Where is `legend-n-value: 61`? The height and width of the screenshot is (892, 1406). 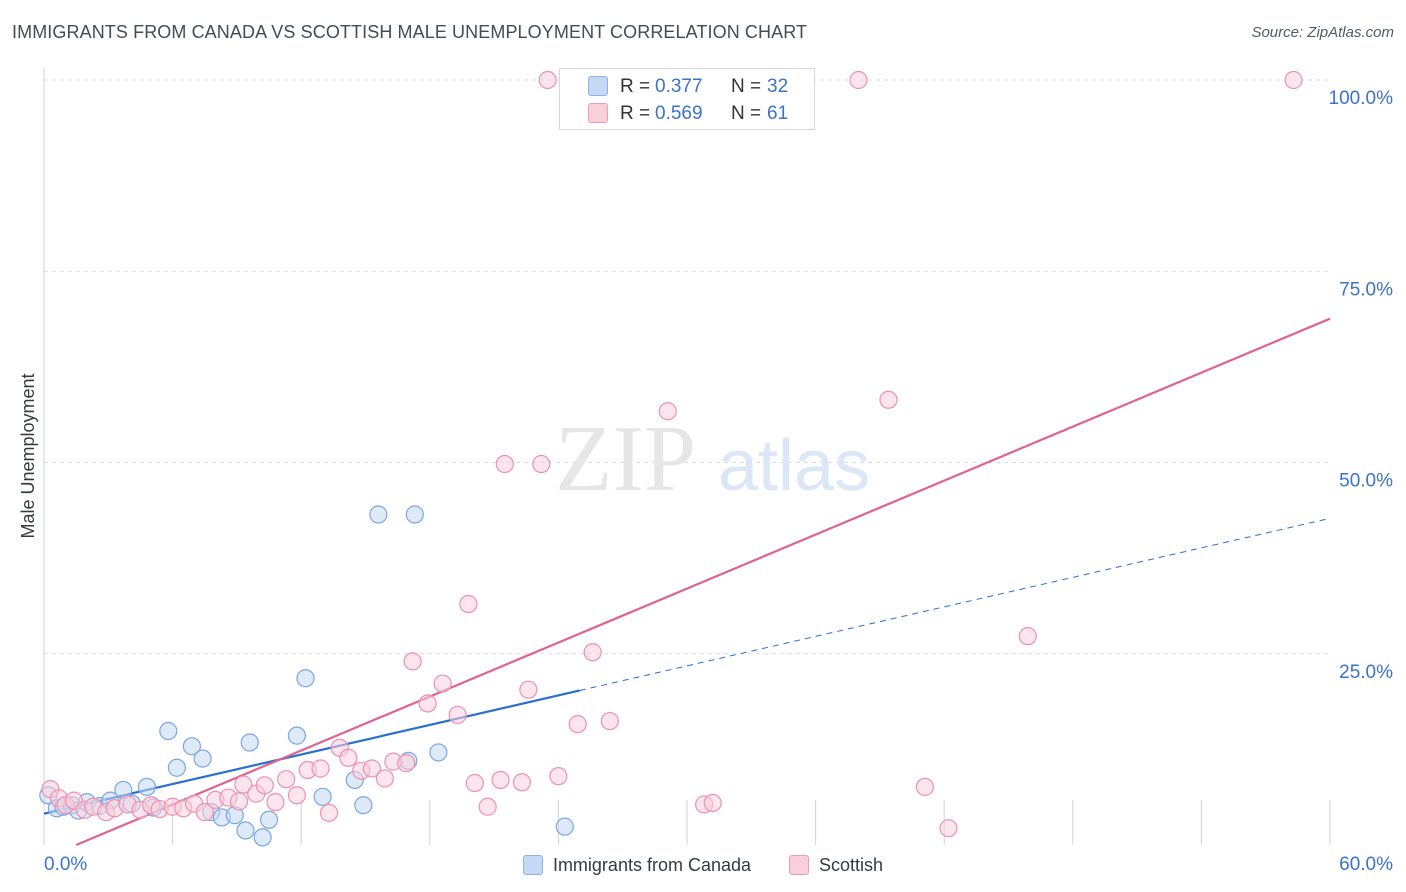 legend-n-value: 61 is located at coordinates (778, 113).